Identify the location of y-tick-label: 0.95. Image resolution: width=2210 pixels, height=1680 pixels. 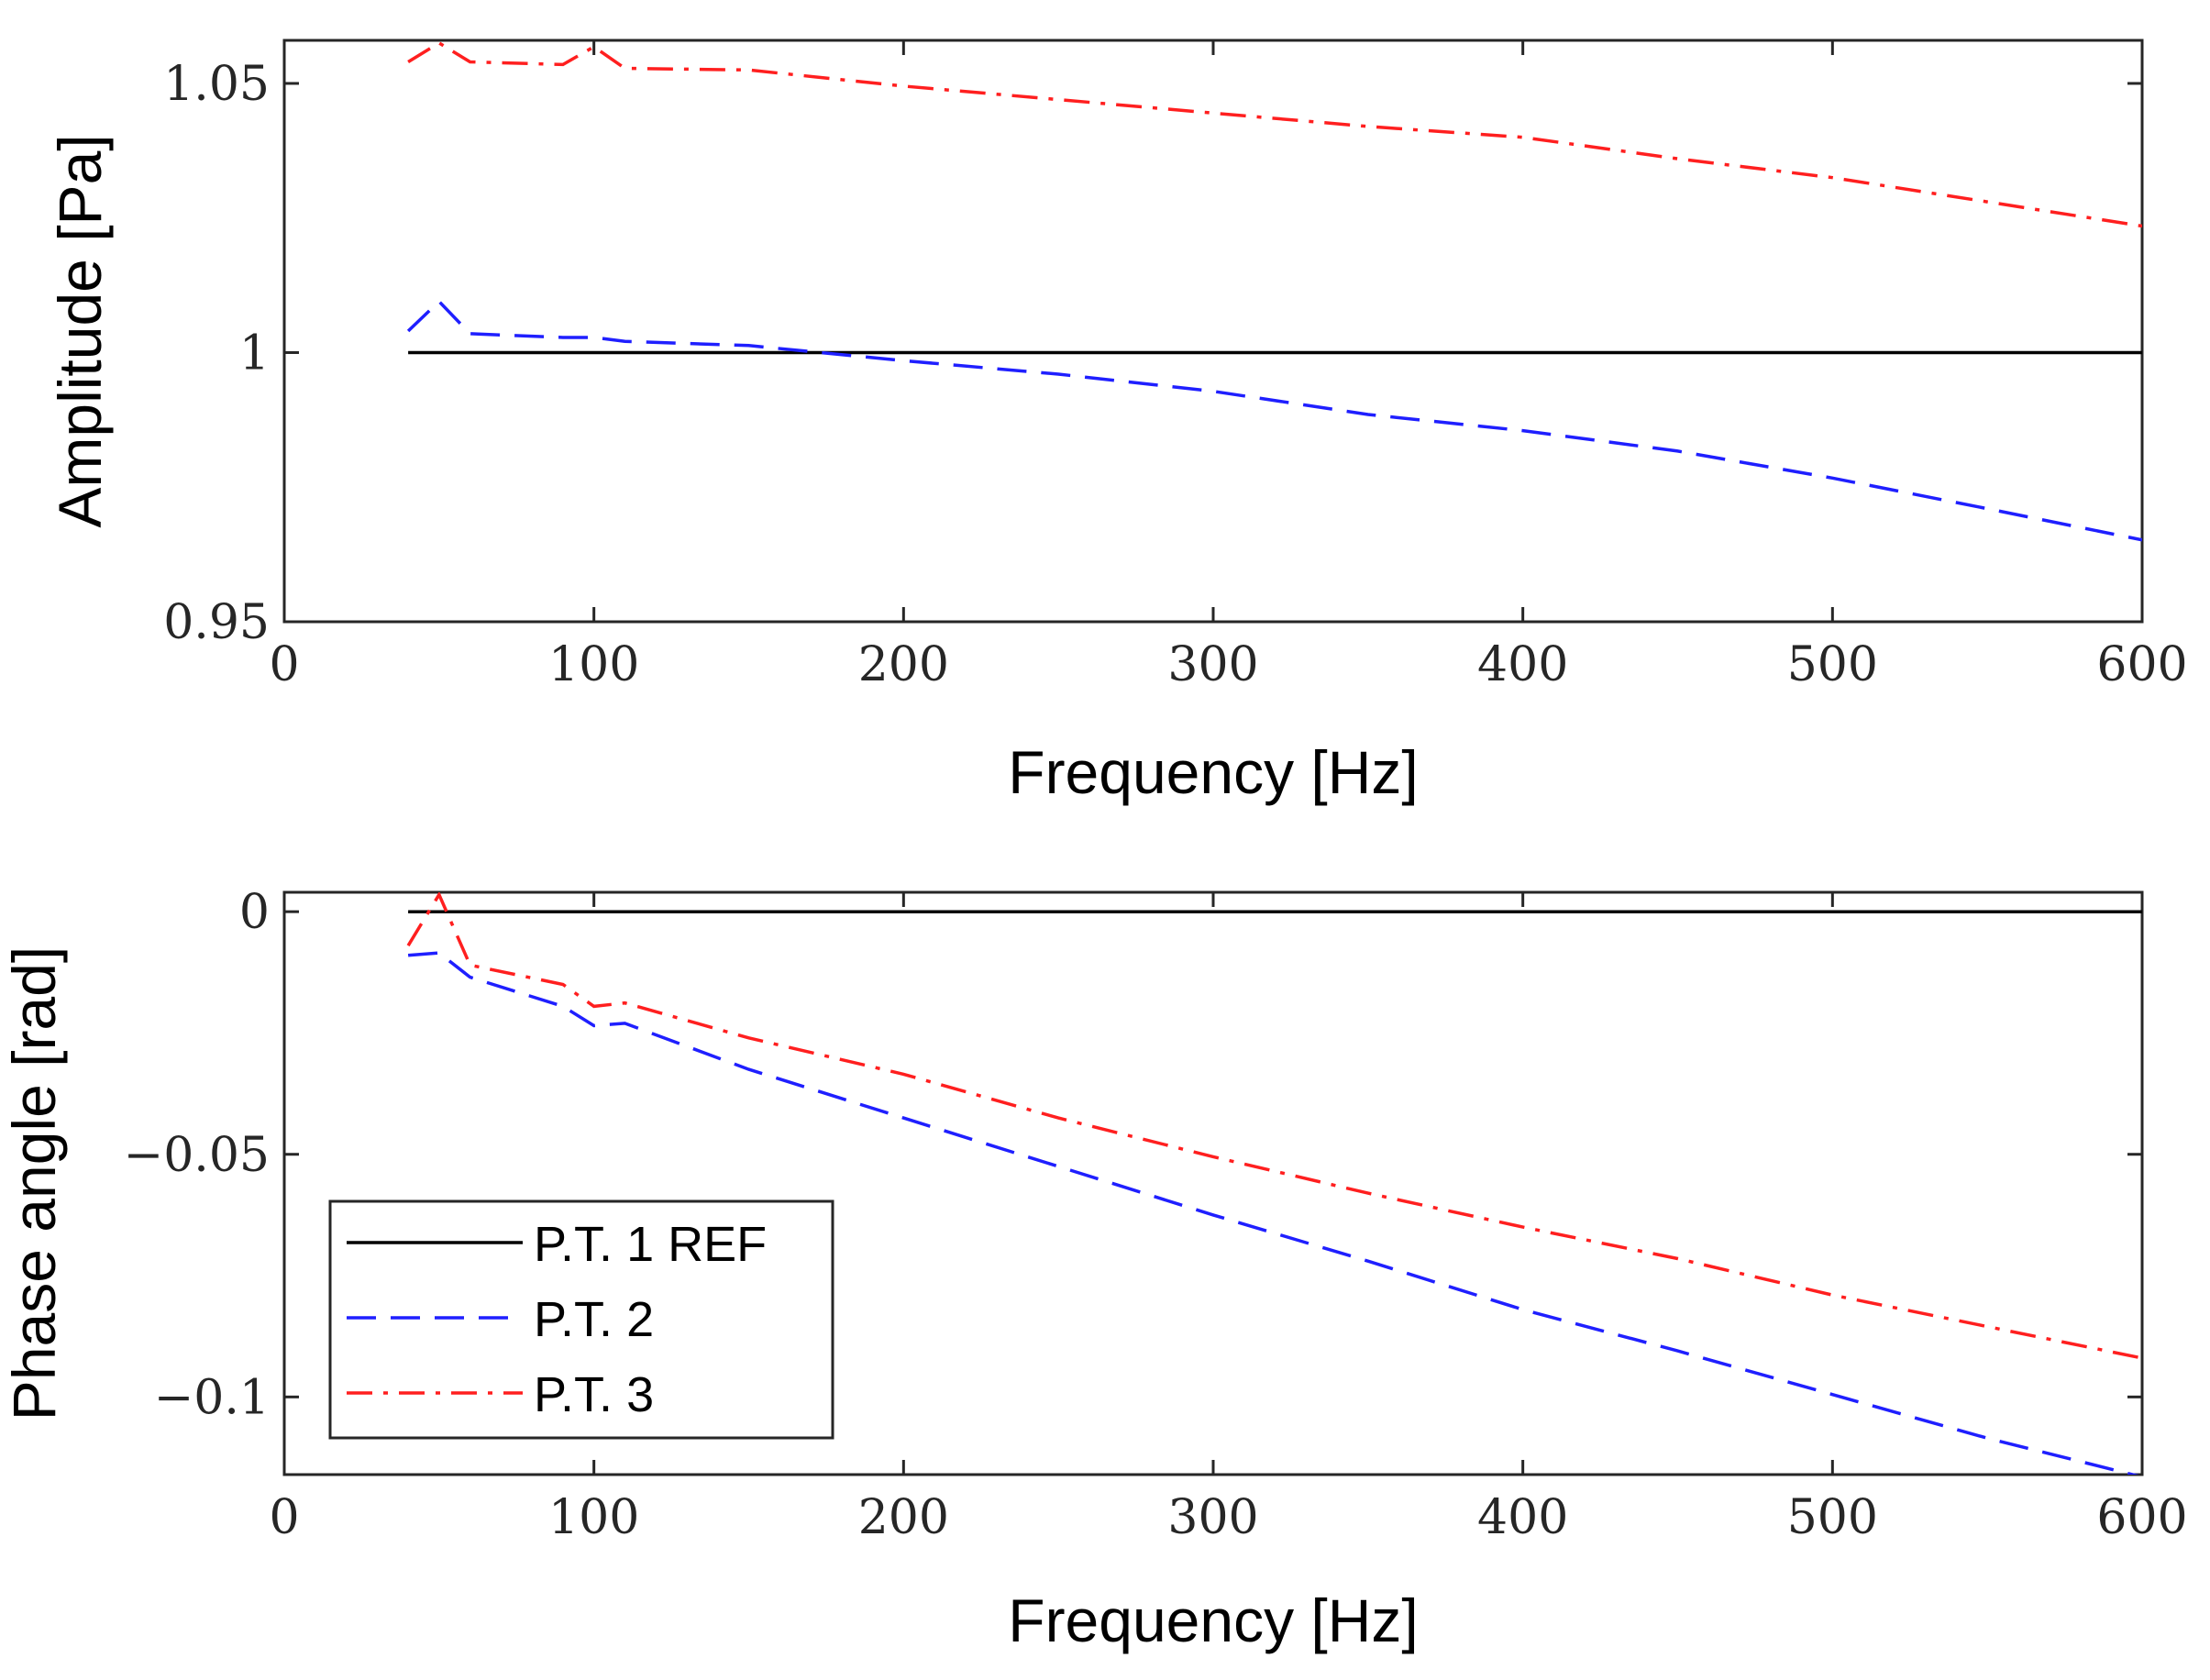
(216, 622).